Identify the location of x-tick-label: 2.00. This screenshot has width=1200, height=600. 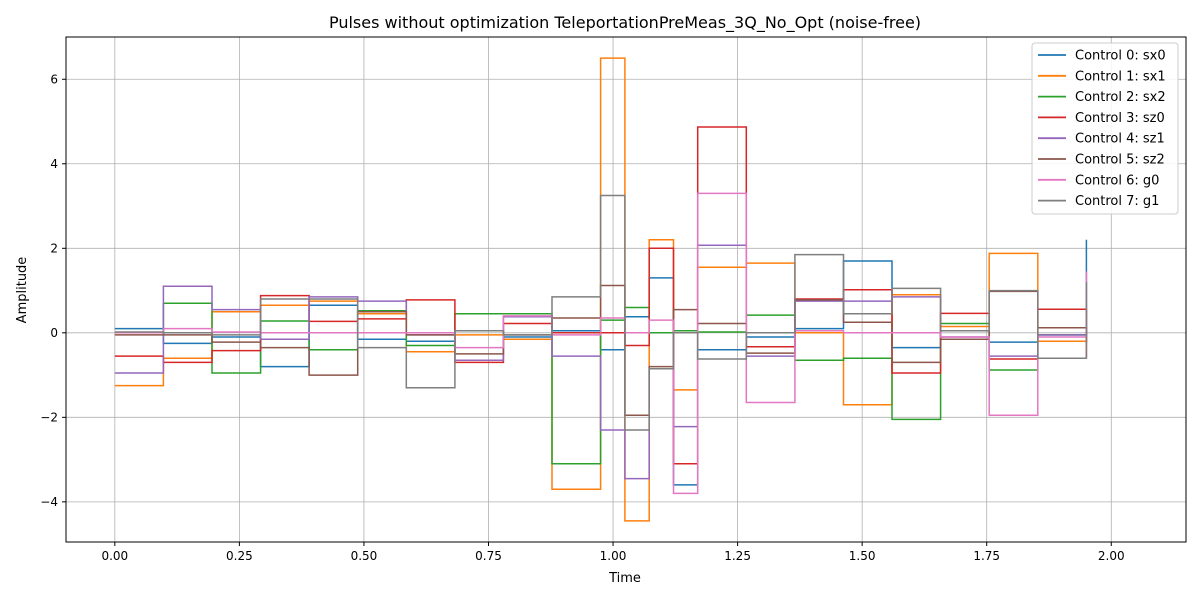
(1111, 556).